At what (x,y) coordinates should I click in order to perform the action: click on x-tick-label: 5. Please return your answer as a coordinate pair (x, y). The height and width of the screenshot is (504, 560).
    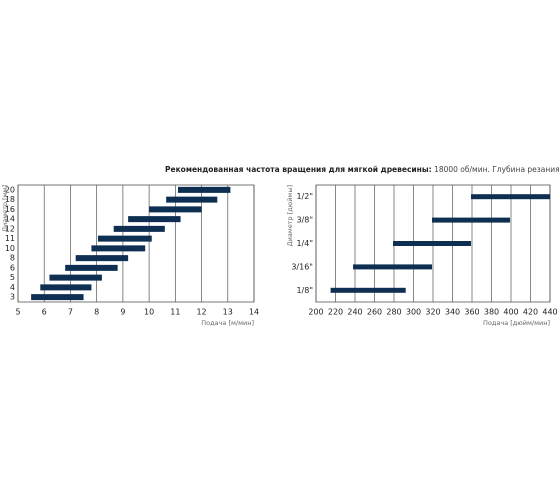
    Looking at the image, I should click on (17, 312).